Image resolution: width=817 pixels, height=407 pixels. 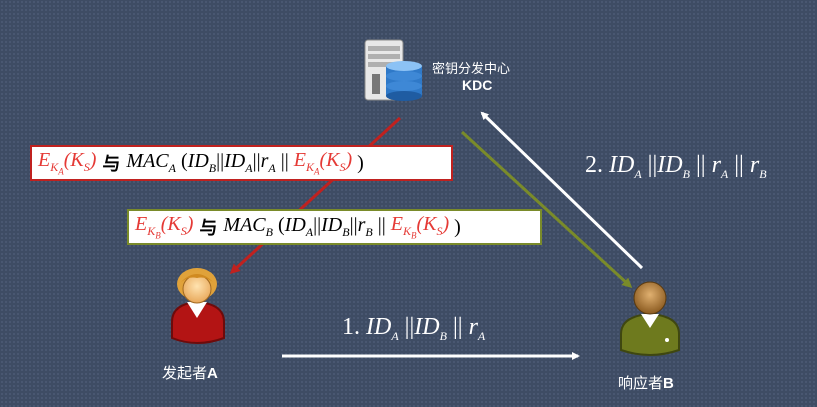 What do you see at coordinates (315, 195) in the screenshot?
I see `arrow-kdc-to-a` at bounding box center [315, 195].